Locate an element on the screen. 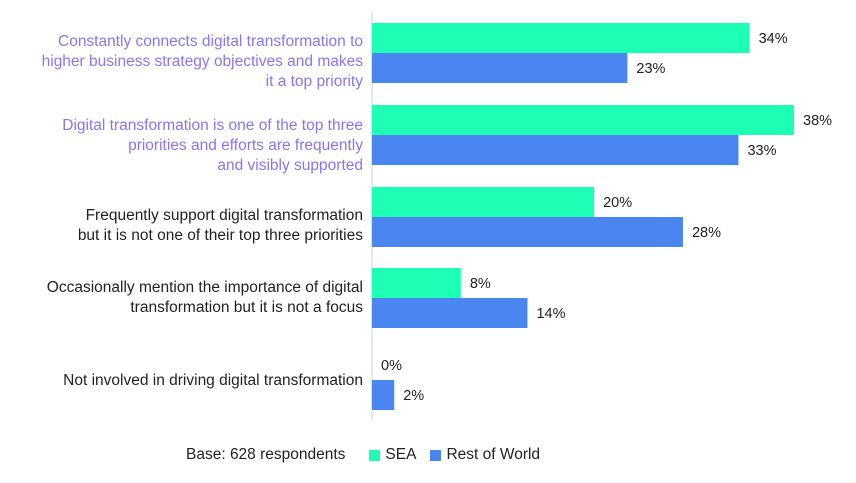  chart-footer: Base: 628 respondents SEA Rest of World is located at coordinates (370, 455).